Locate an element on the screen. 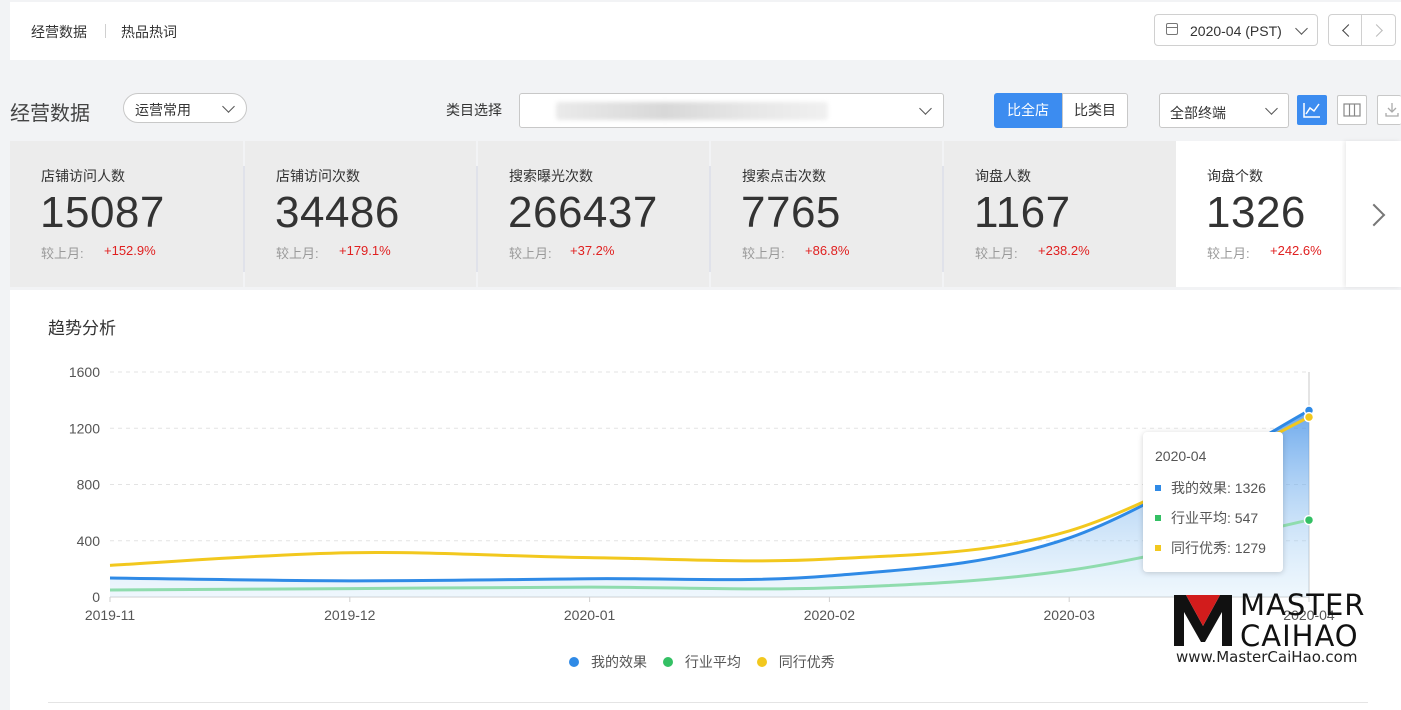  watermark: MASTER CAIHAO www.MasterCaiHao.com is located at coordinates (1274, 631).